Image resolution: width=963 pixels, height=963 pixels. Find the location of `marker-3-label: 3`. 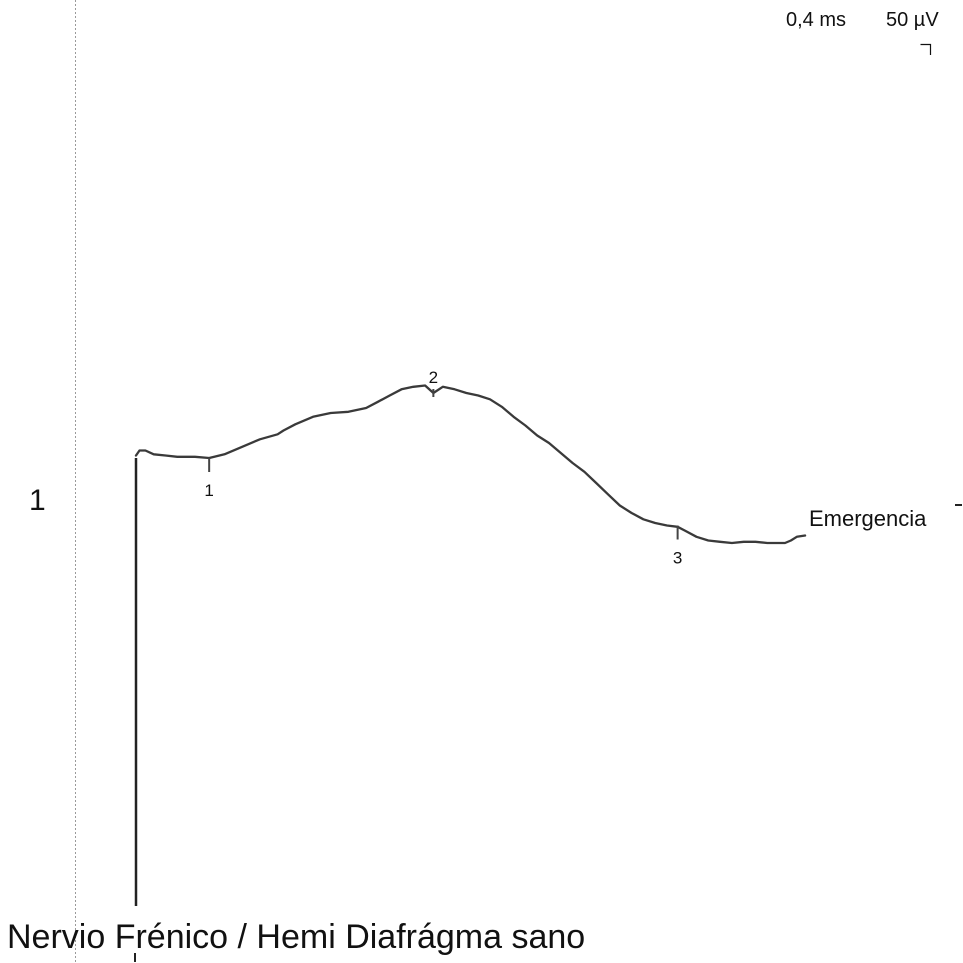

marker-3-label: 3 is located at coordinates (677, 558).